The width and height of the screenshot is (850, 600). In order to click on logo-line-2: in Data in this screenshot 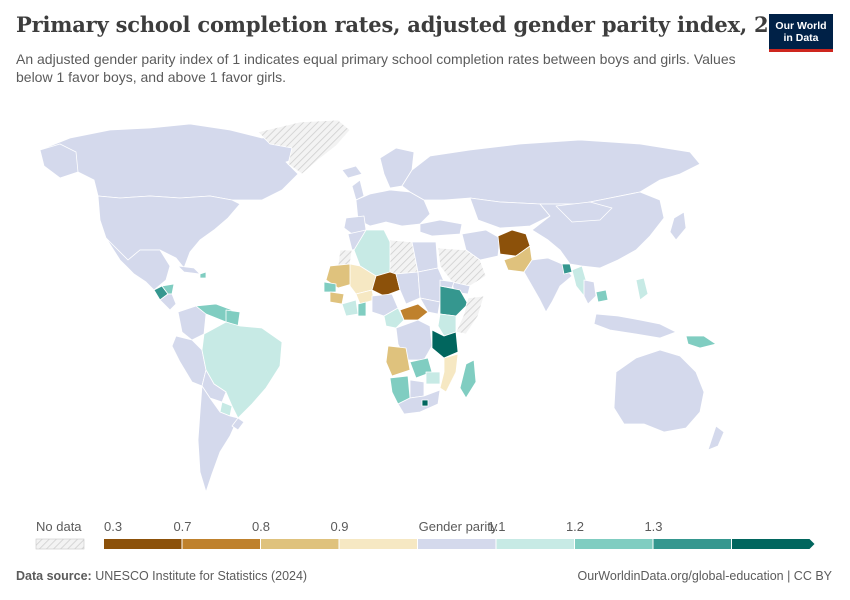, I will do `click(801, 38)`.